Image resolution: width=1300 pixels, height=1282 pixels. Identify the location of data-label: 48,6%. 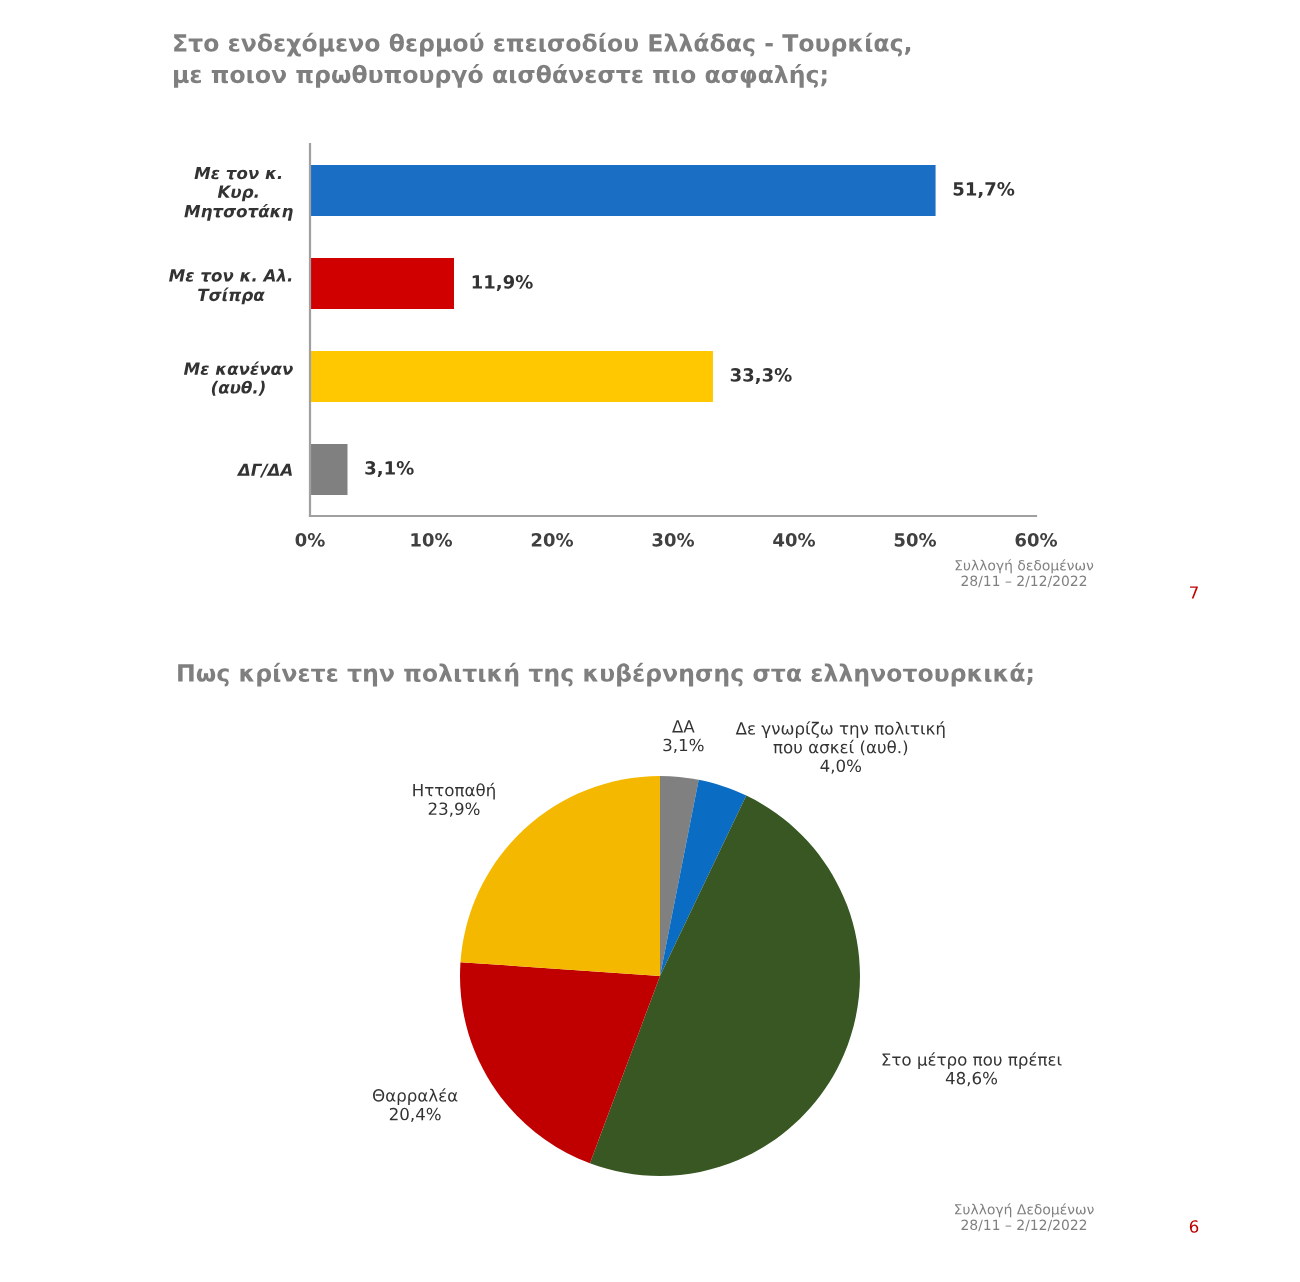
(971, 1079).